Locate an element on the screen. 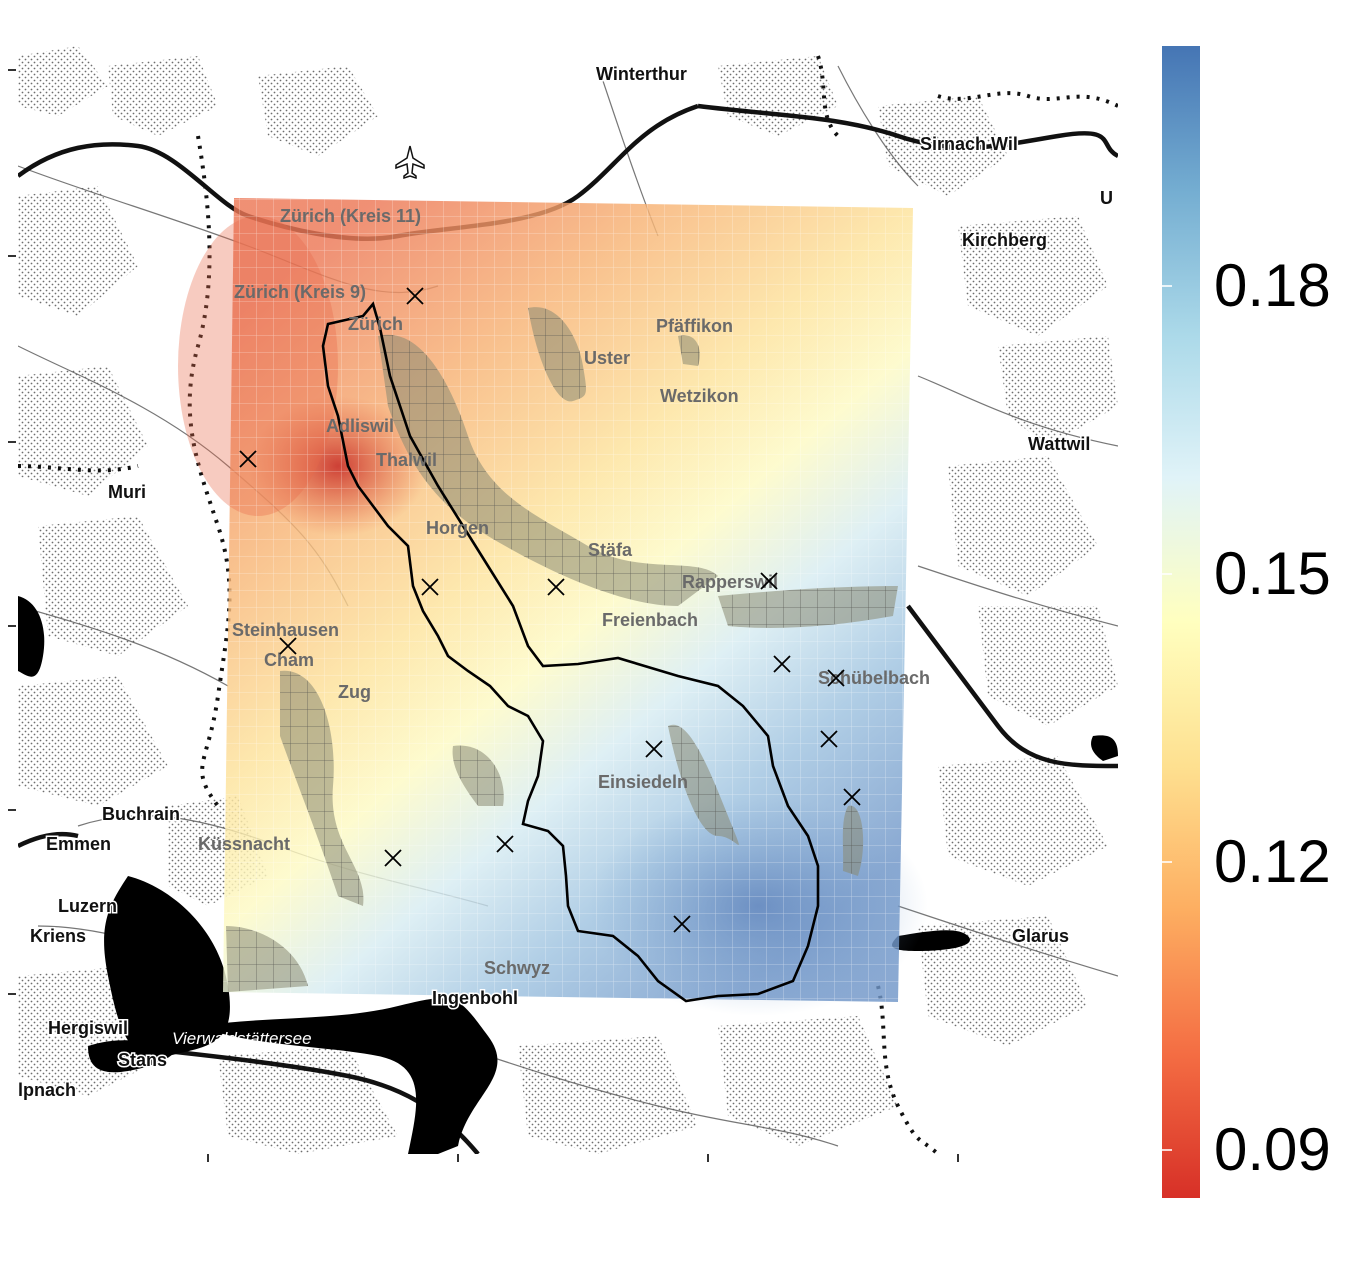  airport-icon is located at coordinates (410, 162).